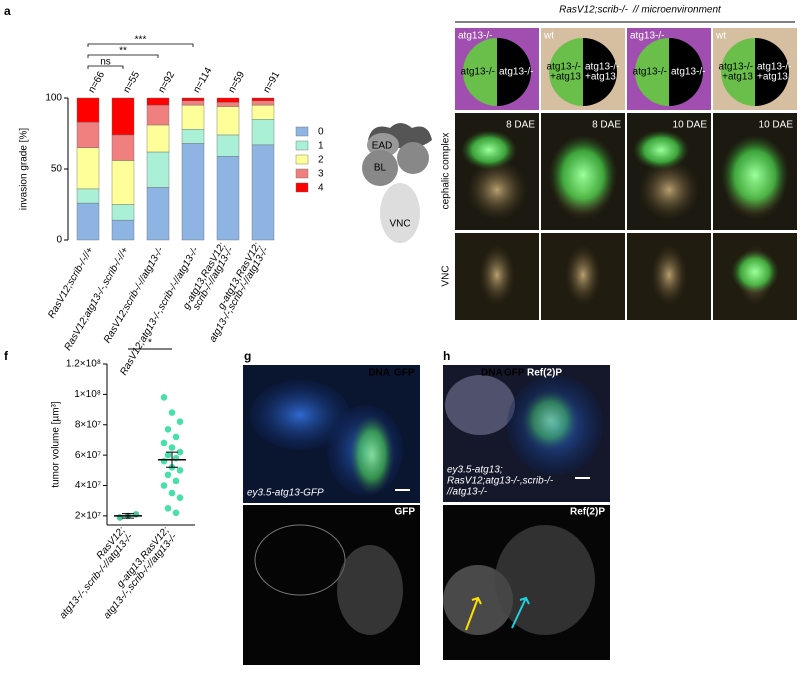 The height and width of the screenshot is (675, 800). I want to click on bottom-label: GFP, so click(404, 512).